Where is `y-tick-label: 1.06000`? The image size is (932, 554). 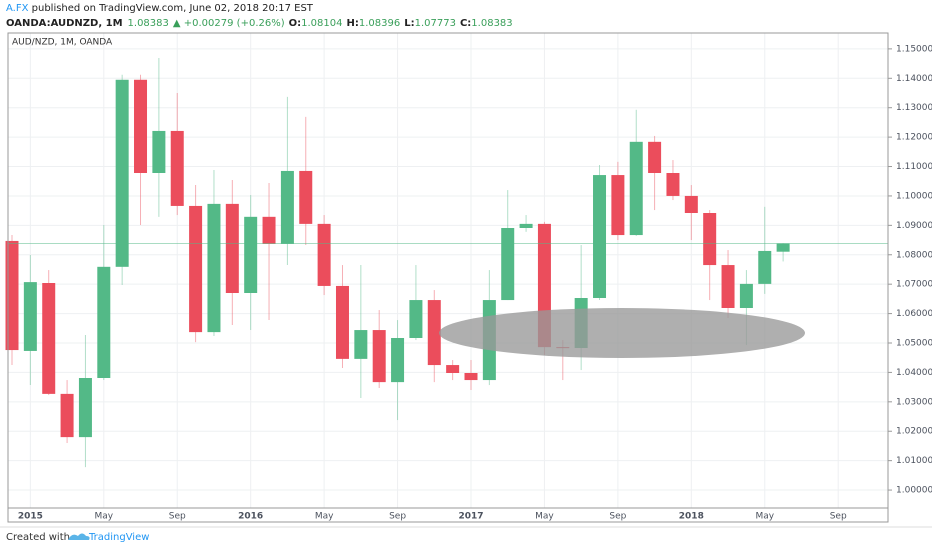
y-tick-label: 1.06000 is located at coordinates (914, 314).